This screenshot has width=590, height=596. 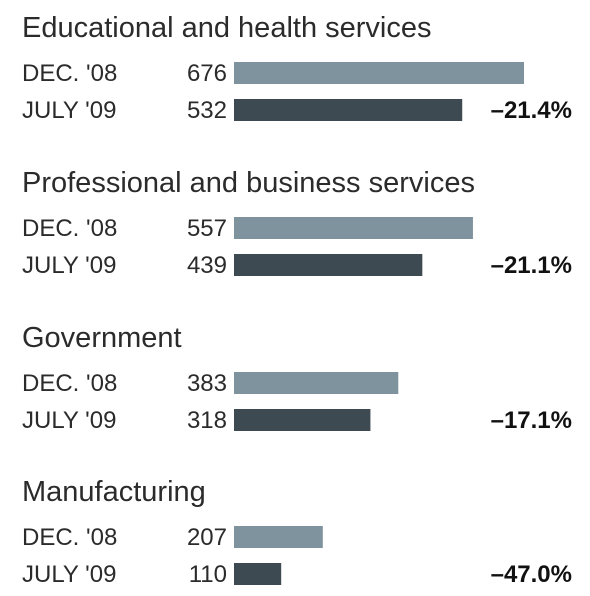 What do you see at coordinates (69, 574) in the screenshot?
I see `period-label-manufacturing-july-09: JULY '09` at bounding box center [69, 574].